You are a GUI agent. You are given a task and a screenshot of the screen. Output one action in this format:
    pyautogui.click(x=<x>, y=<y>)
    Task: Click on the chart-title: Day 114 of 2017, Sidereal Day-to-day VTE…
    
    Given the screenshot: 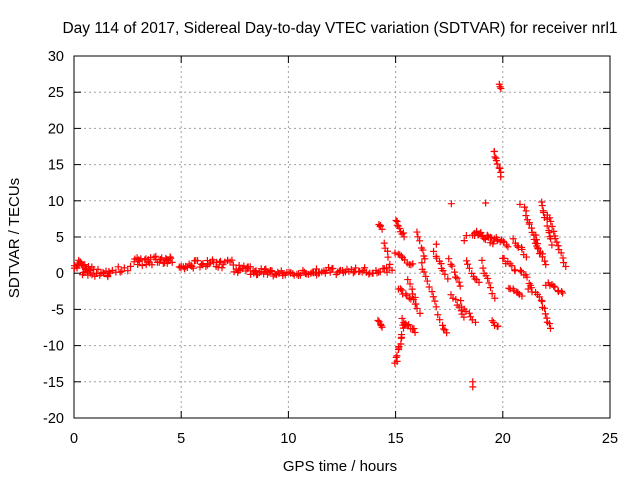 What is the action you would take?
    pyautogui.click(x=339, y=28)
    